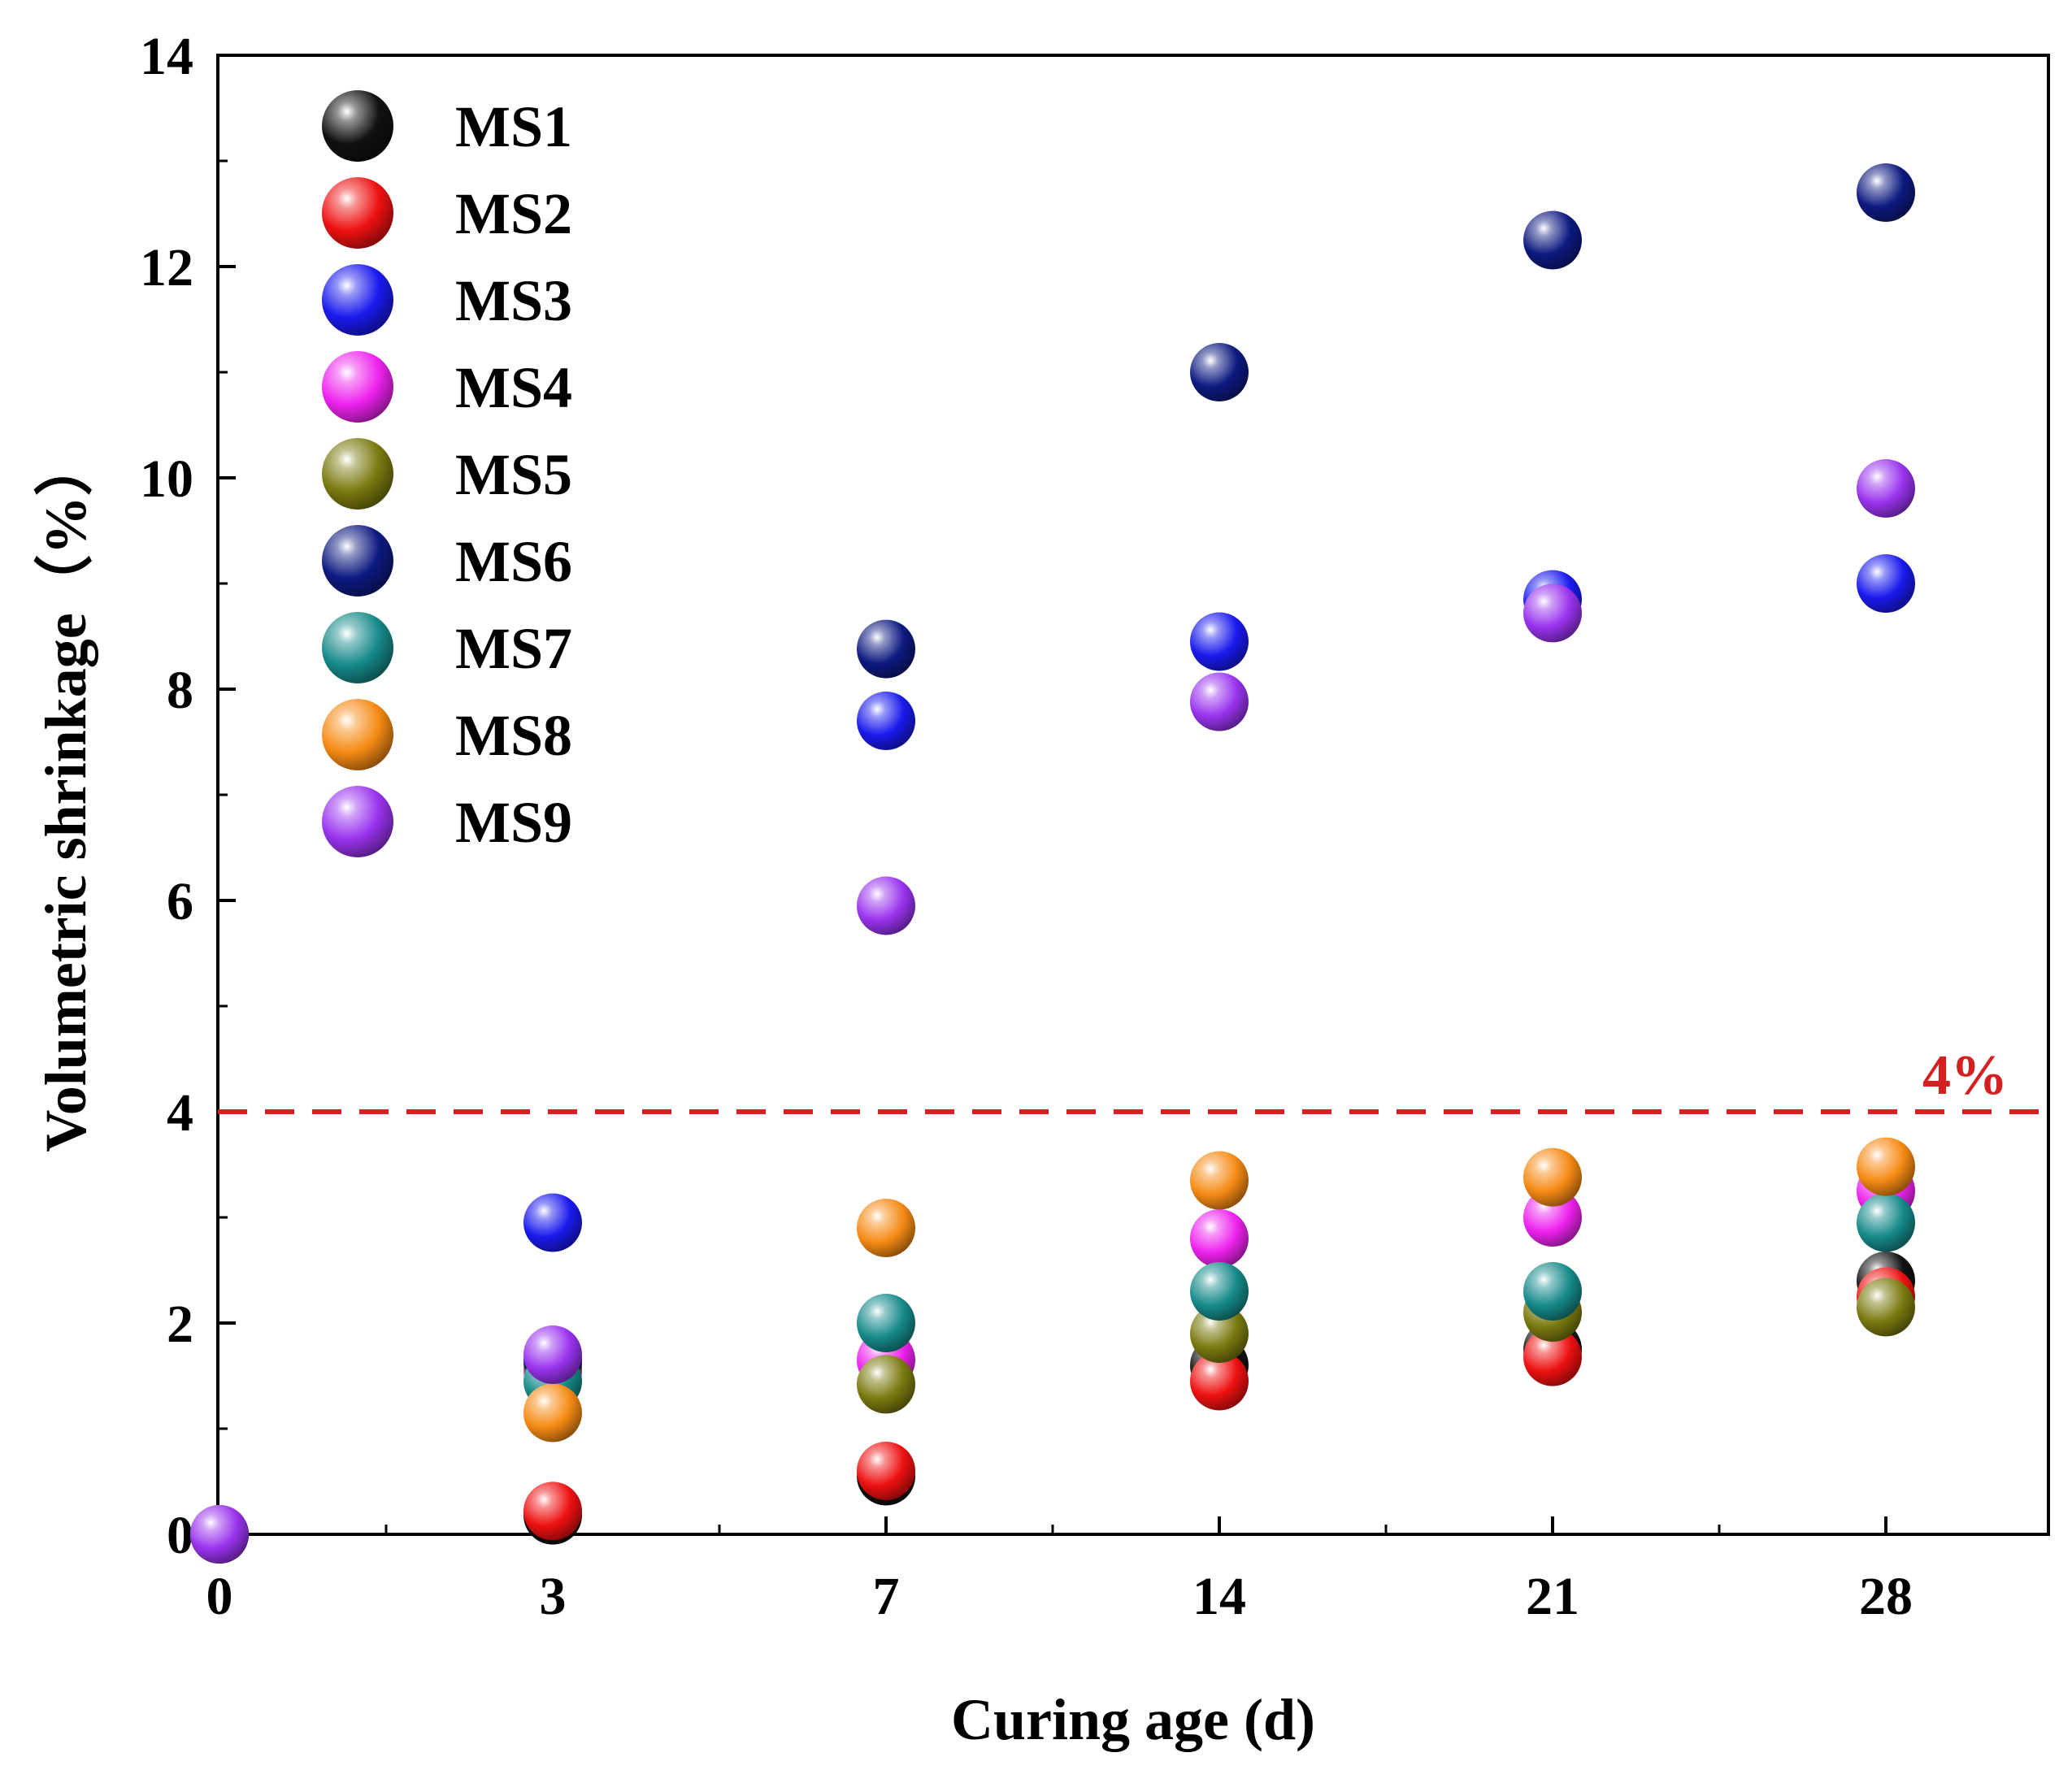 The image size is (2072, 1770). What do you see at coordinates (553, 1596) in the screenshot?
I see `x-tick-label: 3` at bounding box center [553, 1596].